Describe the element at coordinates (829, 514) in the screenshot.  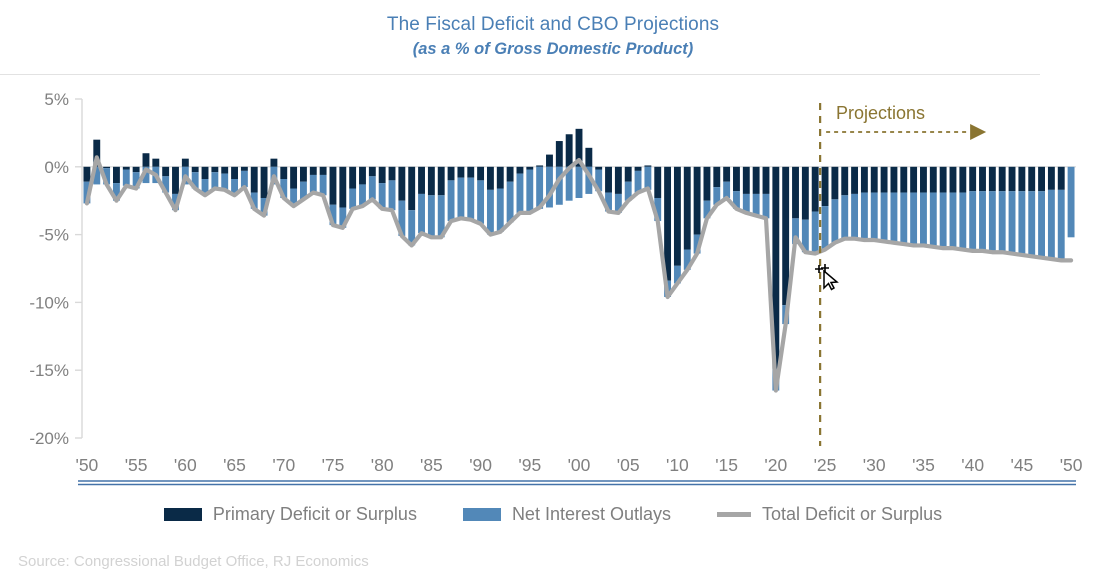
I see `legend-item-total-deficit: Total Deficit or Surplus` at that location.